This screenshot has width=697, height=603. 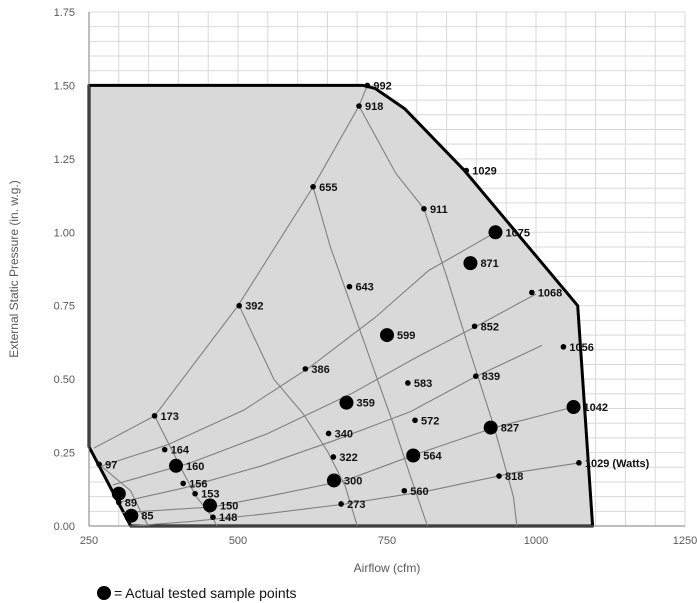 I want to click on watt-label: 173, so click(x=170, y=417).